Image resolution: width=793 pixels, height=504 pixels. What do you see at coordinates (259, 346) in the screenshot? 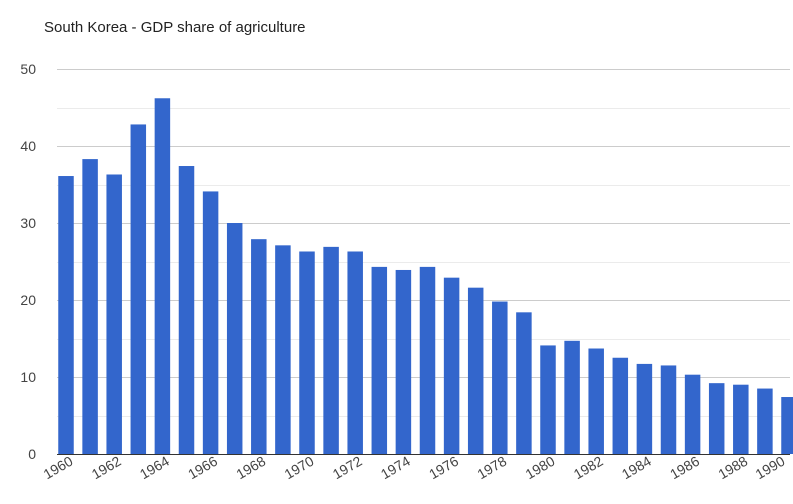
I see `bar-1968` at bounding box center [259, 346].